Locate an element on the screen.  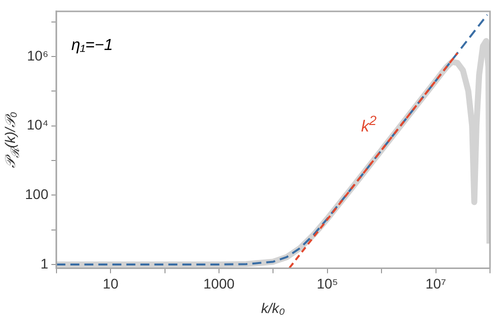
annotation: k$^{2}$ is located at coordinates (368, 124).